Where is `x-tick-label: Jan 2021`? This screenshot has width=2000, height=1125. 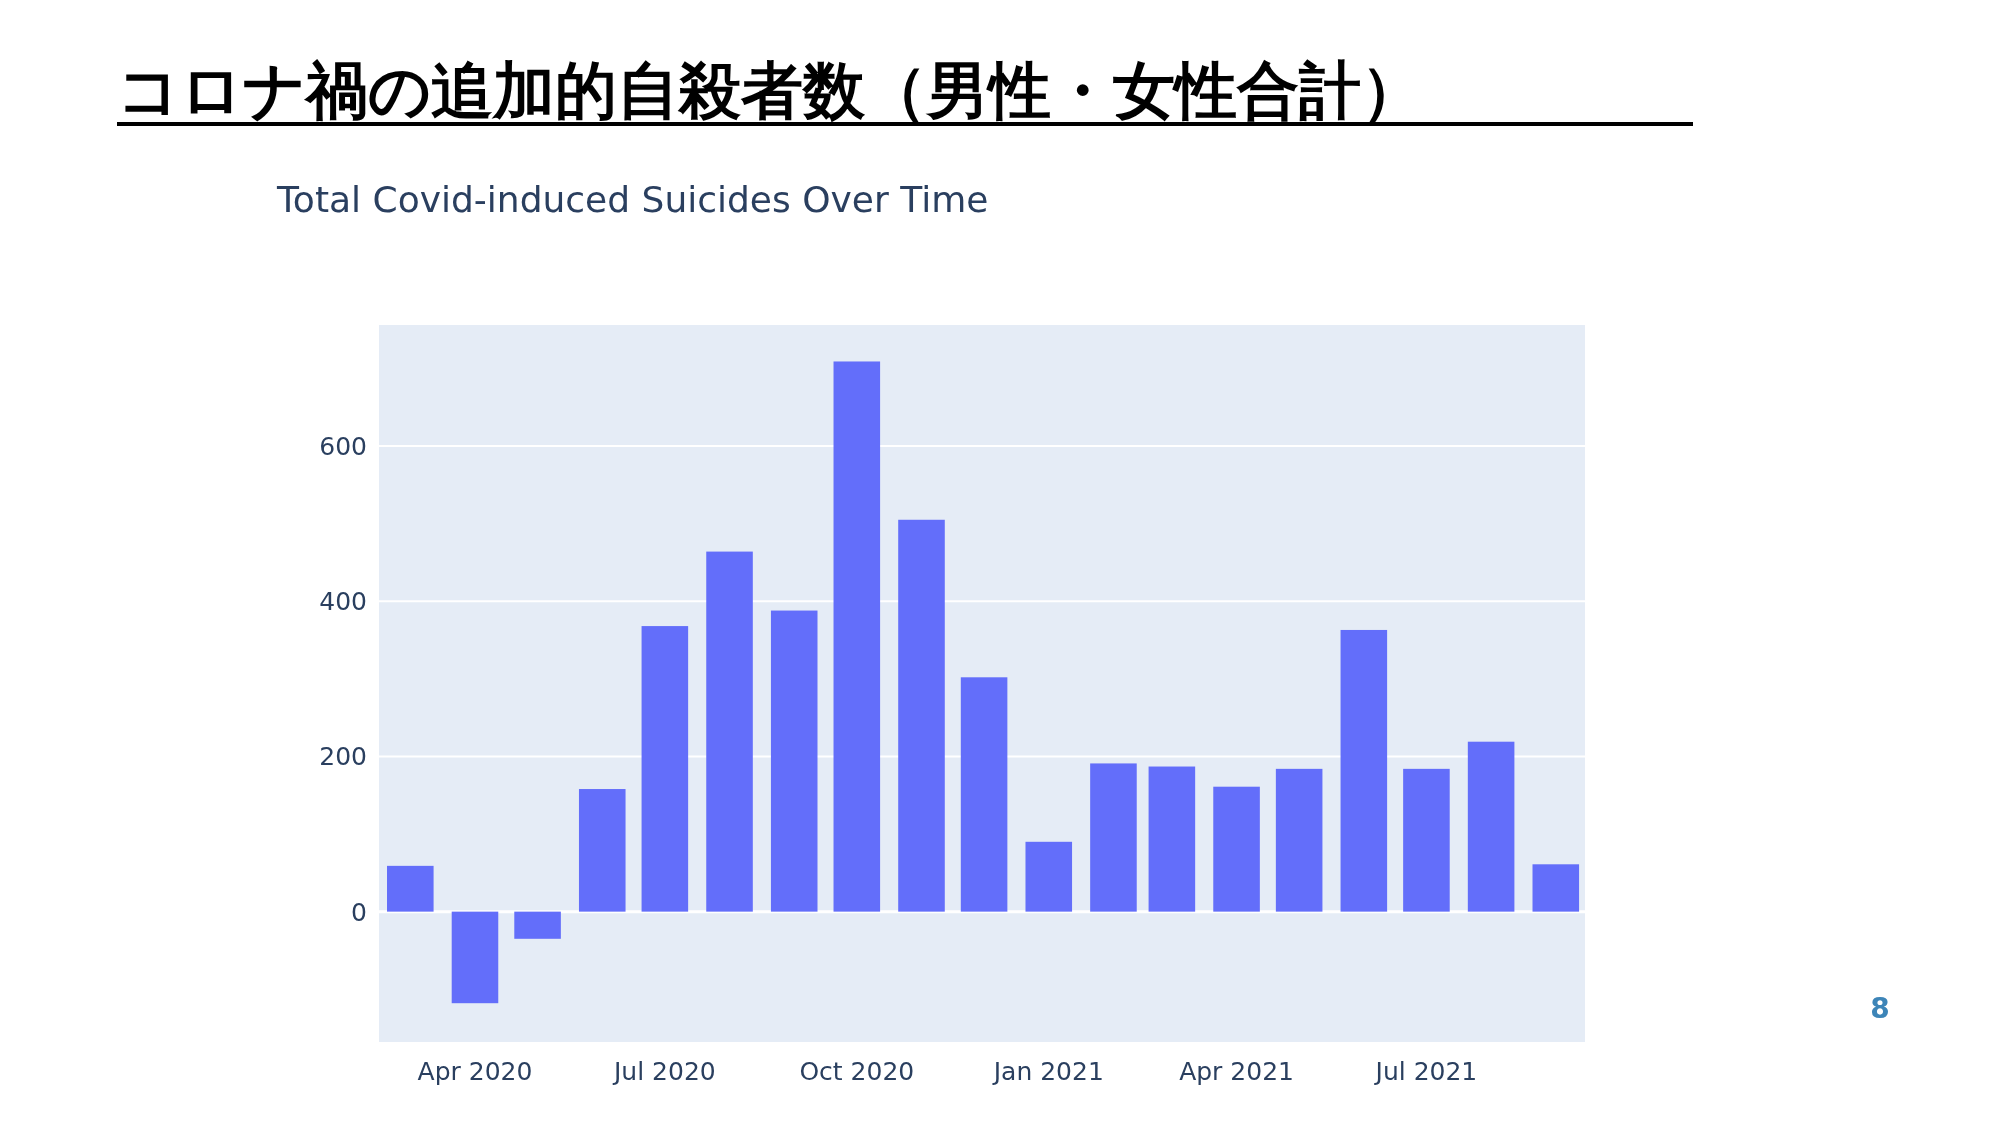
x-tick-label: Jan 2021 is located at coordinates (1047, 1071).